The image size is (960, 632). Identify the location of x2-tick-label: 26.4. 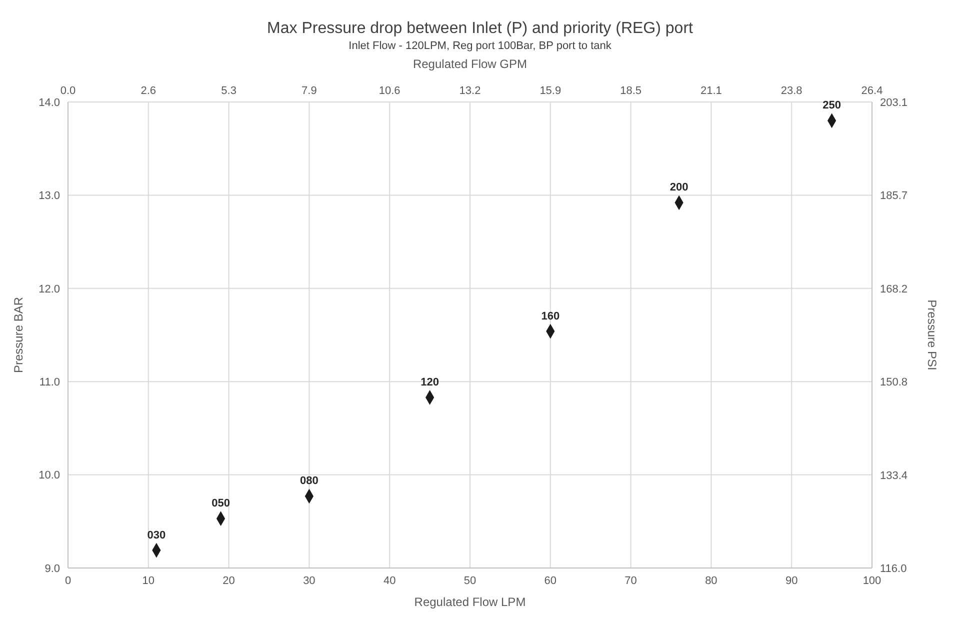
(872, 91).